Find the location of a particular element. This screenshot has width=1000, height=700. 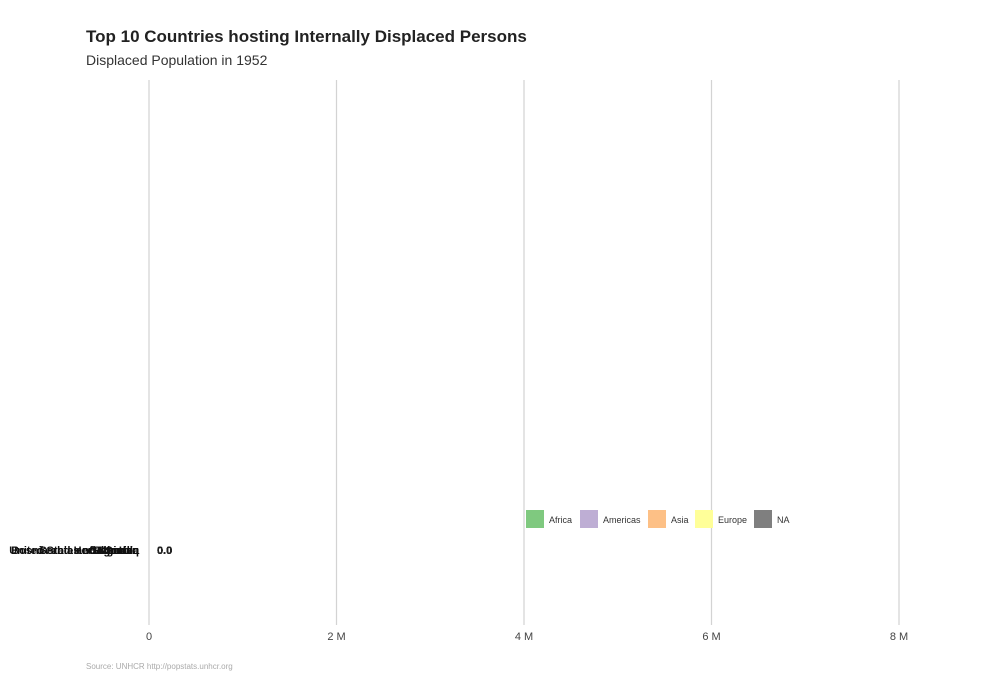

bar-category-label: Somalia is located at coordinates (118, 551).